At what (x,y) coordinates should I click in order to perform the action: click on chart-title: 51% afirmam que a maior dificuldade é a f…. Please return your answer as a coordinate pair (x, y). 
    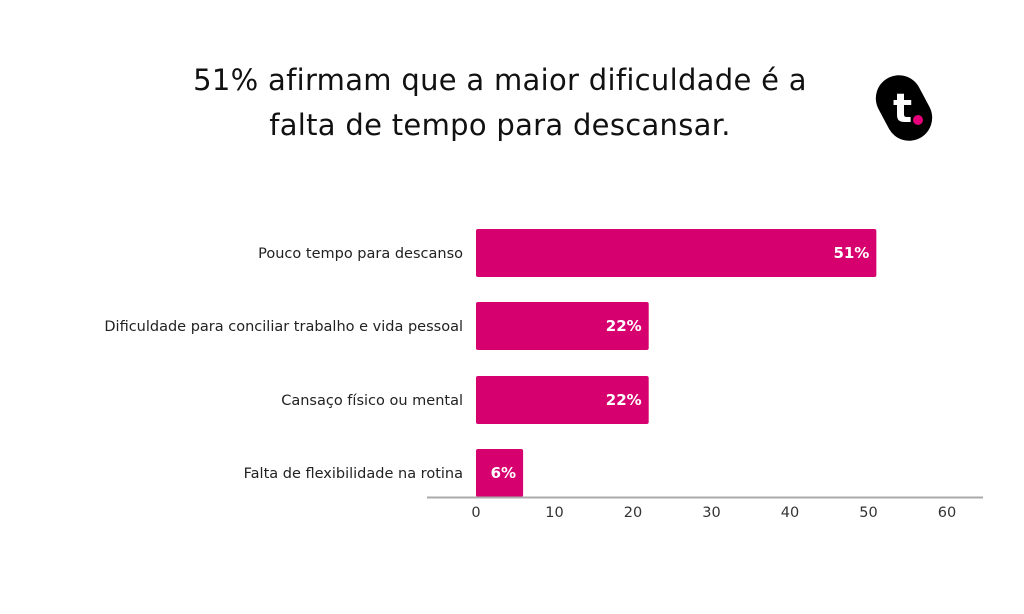
    Looking at the image, I should click on (500, 103).